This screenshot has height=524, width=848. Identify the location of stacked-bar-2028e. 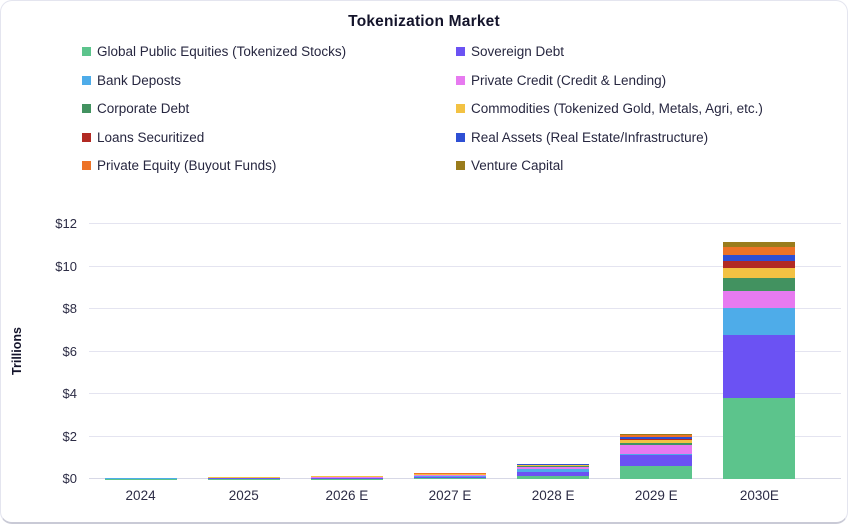
(553, 471).